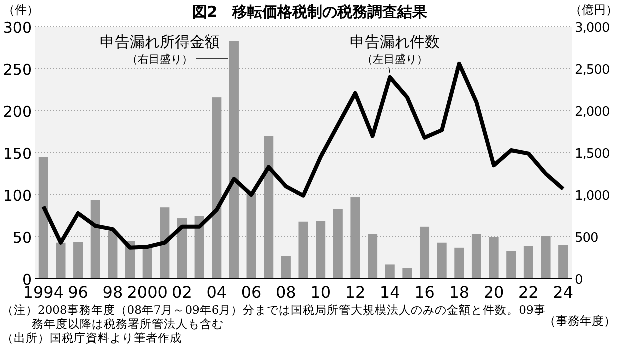  Describe the element at coordinates (390, 292) in the screenshot. I see `x-tick-label: 14` at that location.